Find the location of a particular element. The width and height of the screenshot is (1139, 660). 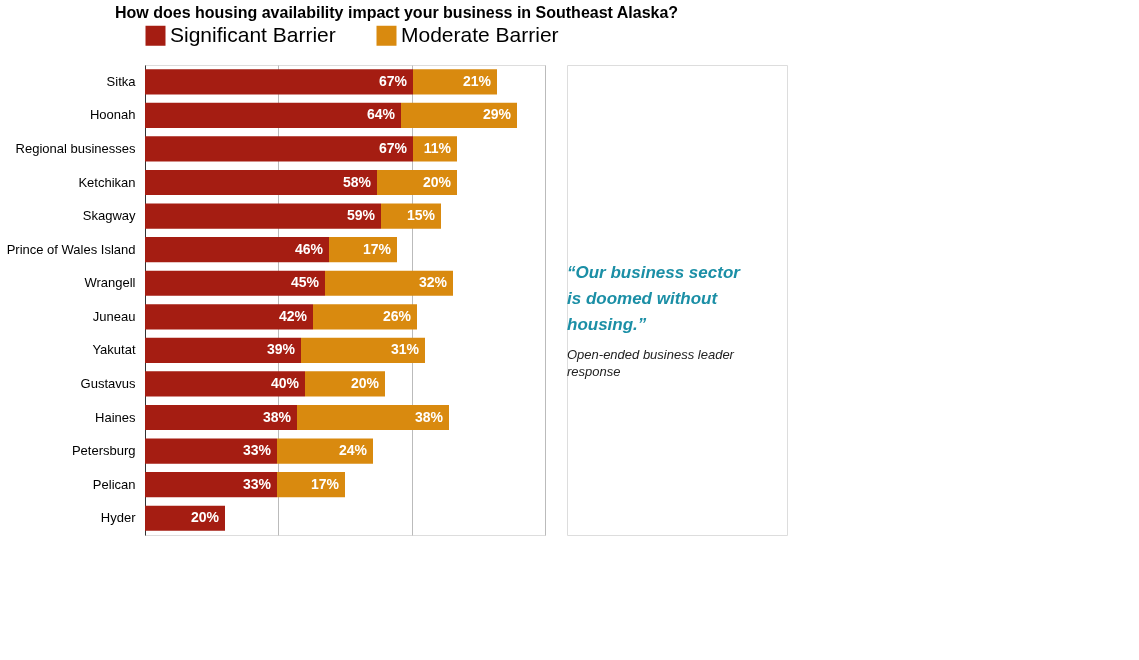

text: “Our business sector is doomed without housing.” is located at coordinates (654, 298).